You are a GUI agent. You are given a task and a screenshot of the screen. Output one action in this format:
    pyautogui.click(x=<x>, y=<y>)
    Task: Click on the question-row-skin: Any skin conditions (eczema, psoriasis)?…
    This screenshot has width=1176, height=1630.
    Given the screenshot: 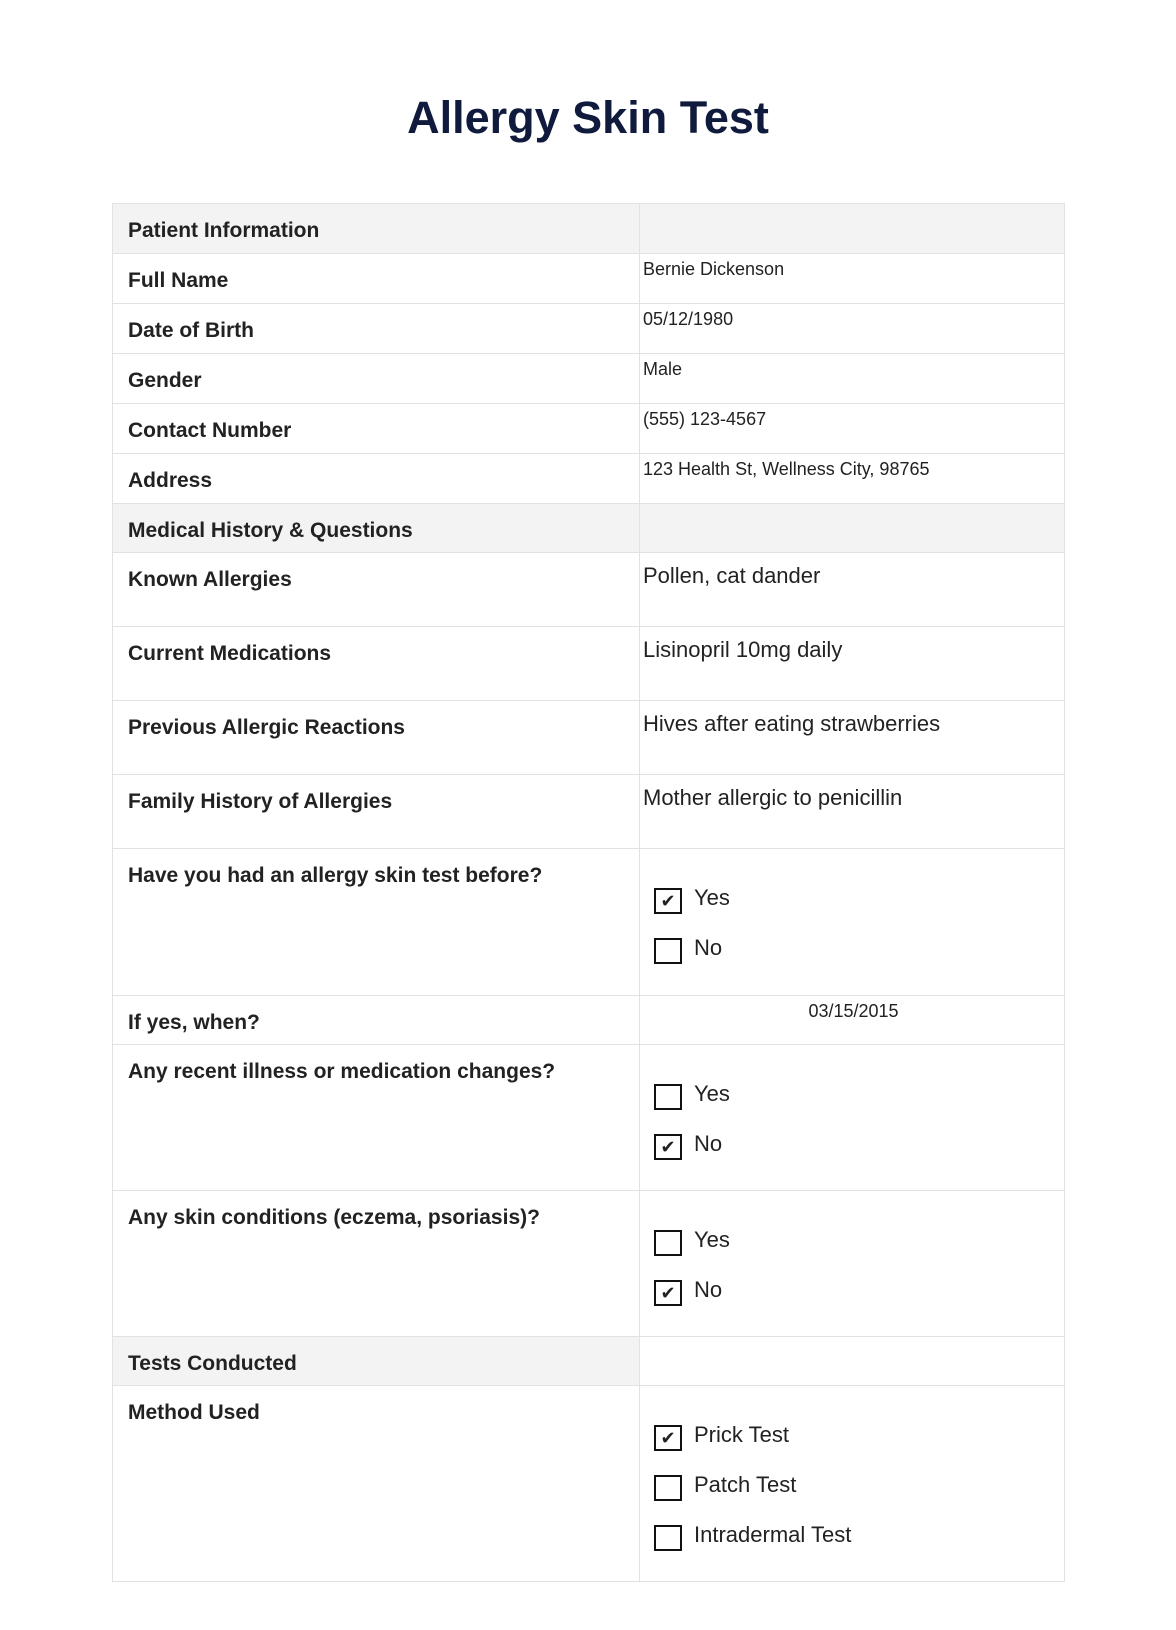 What is the action you would take?
    pyautogui.click(x=588, y=1263)
    